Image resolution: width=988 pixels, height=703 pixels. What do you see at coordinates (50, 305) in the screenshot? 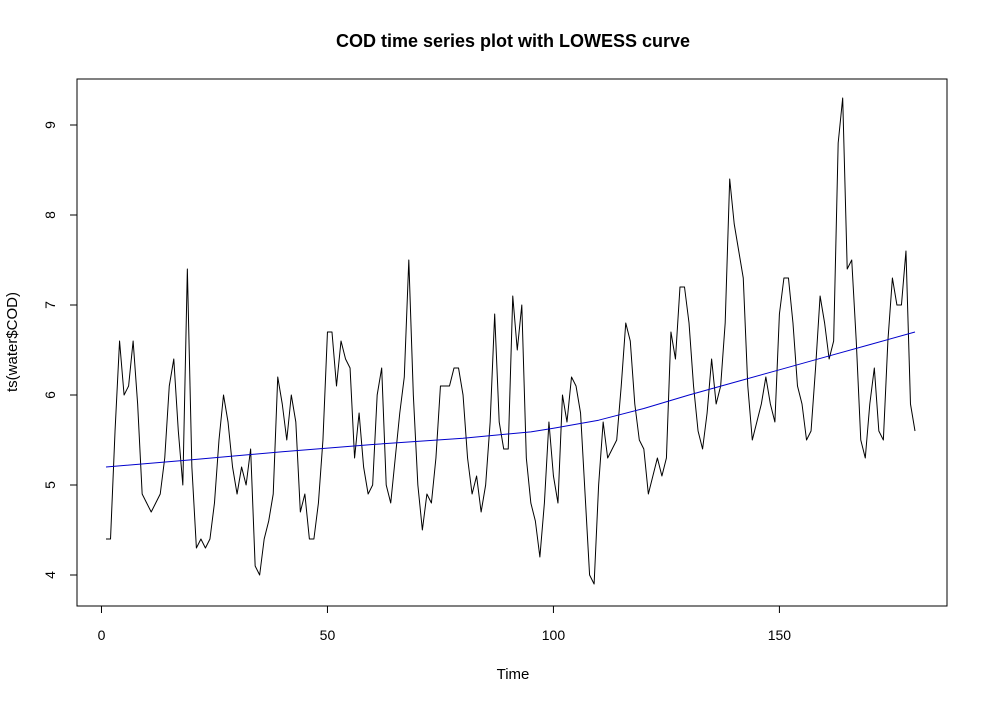
I see `y-tick-label: 7` at bounding box center [50, 305].